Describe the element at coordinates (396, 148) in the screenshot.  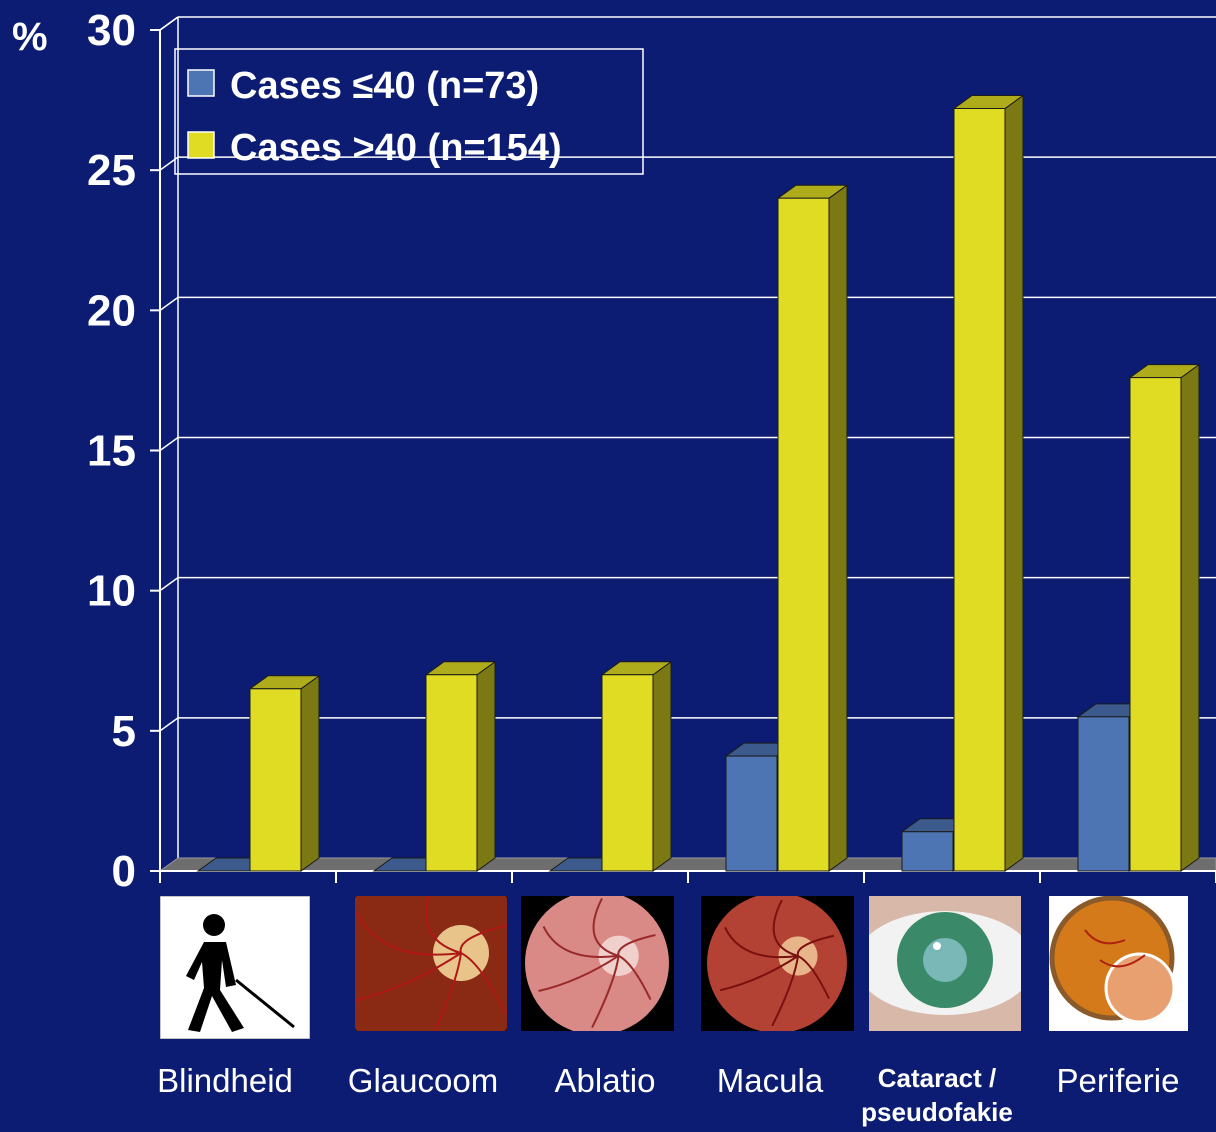
I see `legend-entry: Cases >40 (n=154)` at that location.